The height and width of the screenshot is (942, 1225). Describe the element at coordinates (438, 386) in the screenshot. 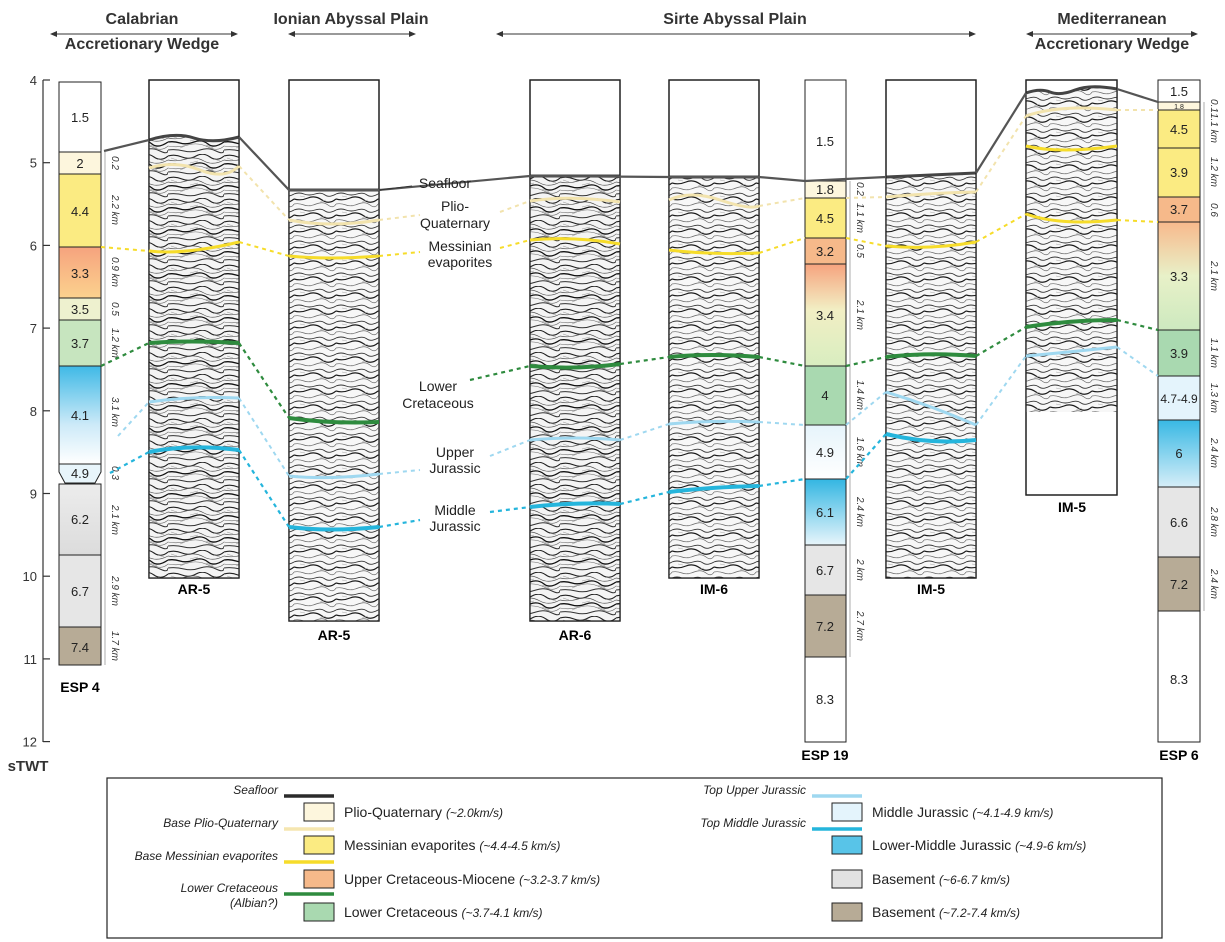

I see `label-lower-cret-1: Lower` at that location.